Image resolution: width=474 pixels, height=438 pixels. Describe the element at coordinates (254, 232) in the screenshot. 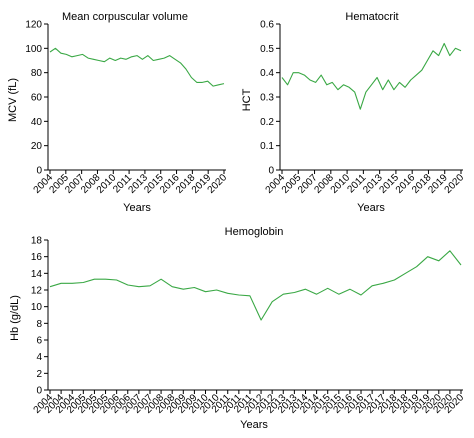

I see `chart-title-hb: Hemoglobin` at that location.